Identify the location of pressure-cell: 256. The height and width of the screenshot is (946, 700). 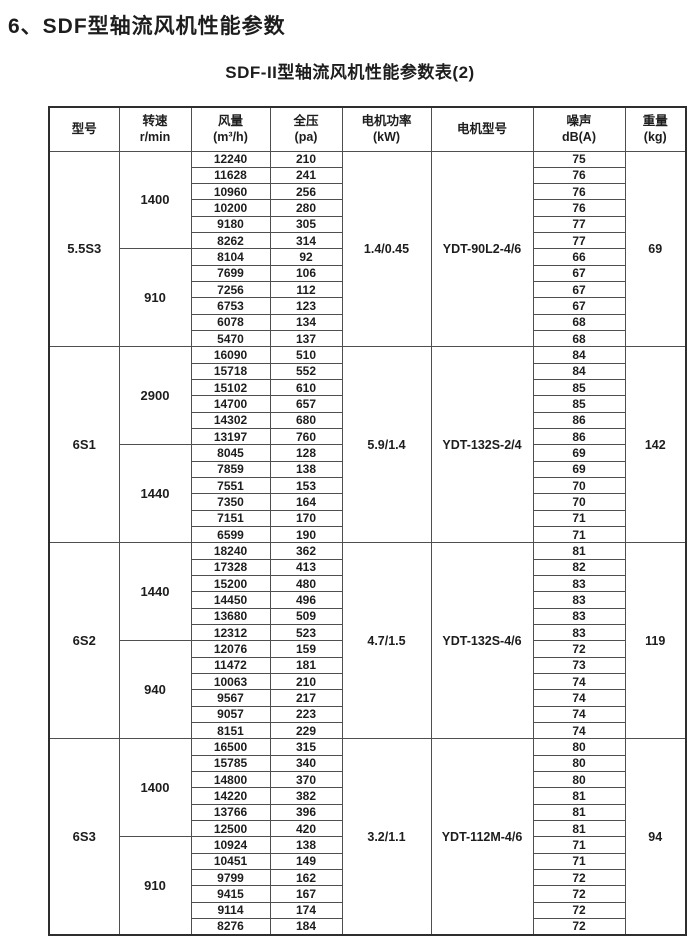
(306, 192).